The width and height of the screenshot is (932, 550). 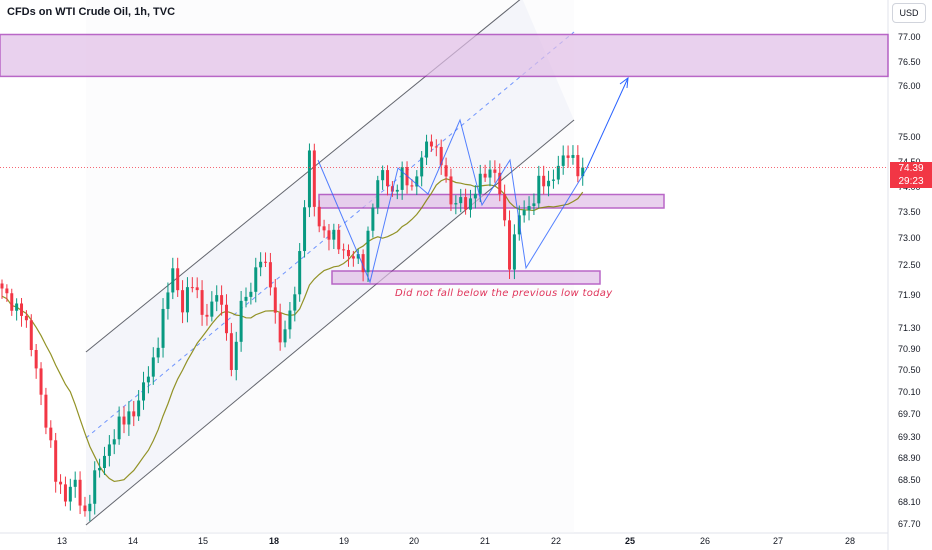 I want to click on chart-title: CFDs on WTI Crude Oil, 1h, TVC, so click(x=91, y=12).